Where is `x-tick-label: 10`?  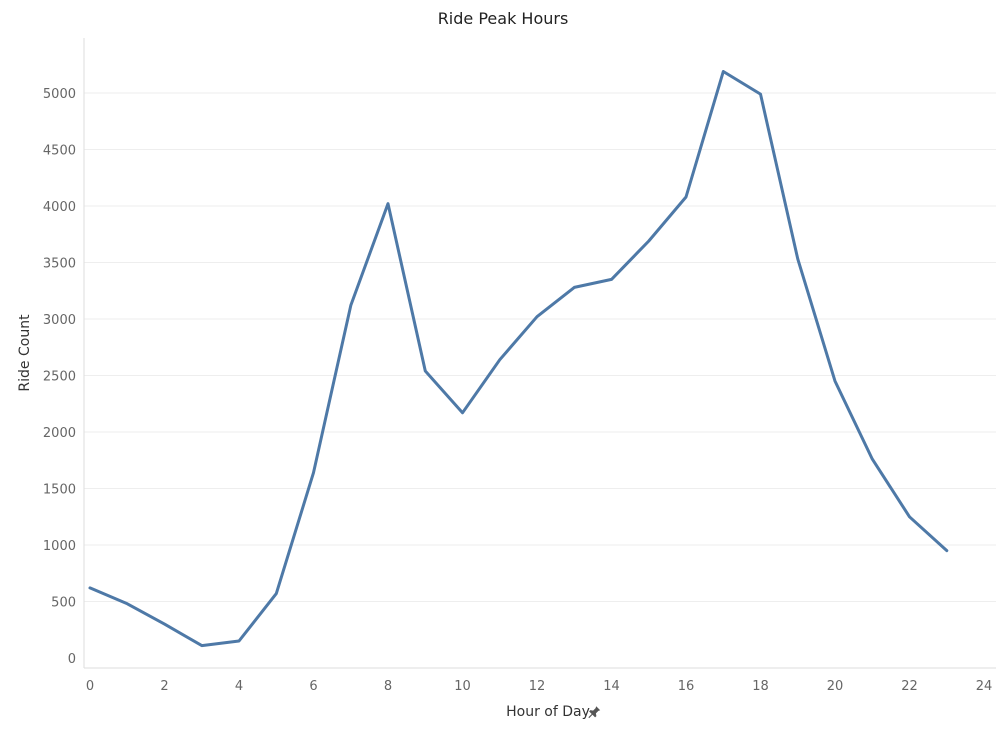
x-tick-label: 10 is located at coordinates (462, 686).